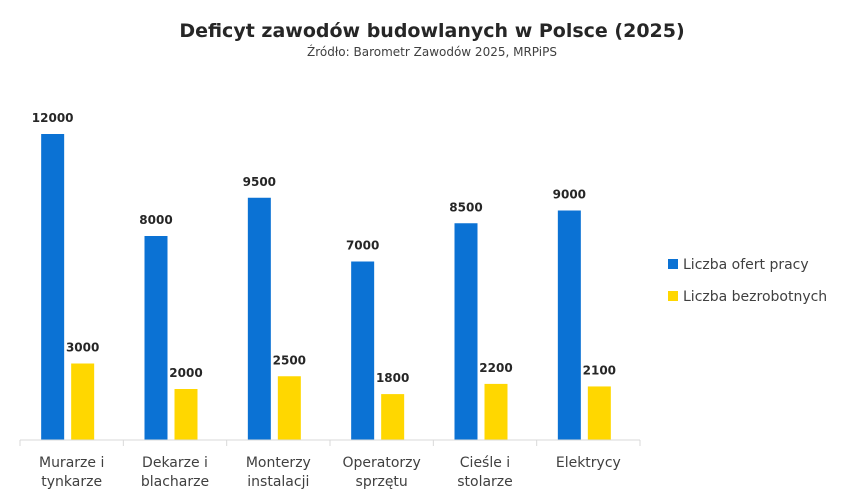 The height and width of the screenshot is (504, 864). What do you see at coordinates (495, 368) in the screenshot?
I see `data-label: 2200` at bounding box center [495, 368].